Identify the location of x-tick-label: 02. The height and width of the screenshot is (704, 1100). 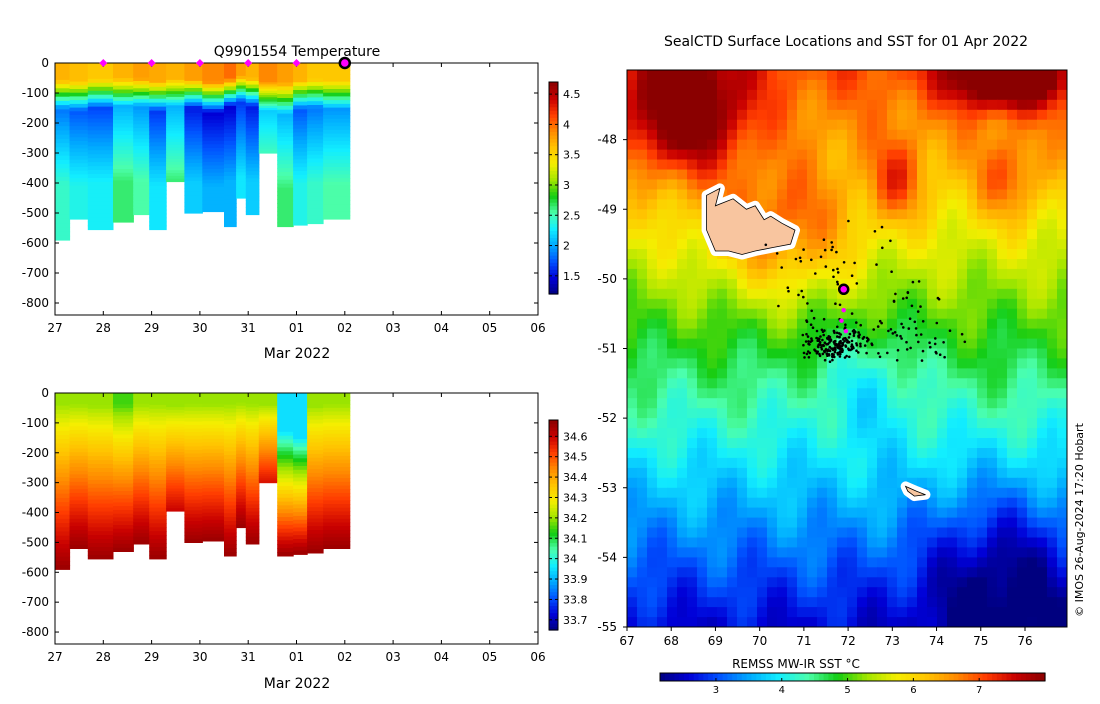
(344, 657).